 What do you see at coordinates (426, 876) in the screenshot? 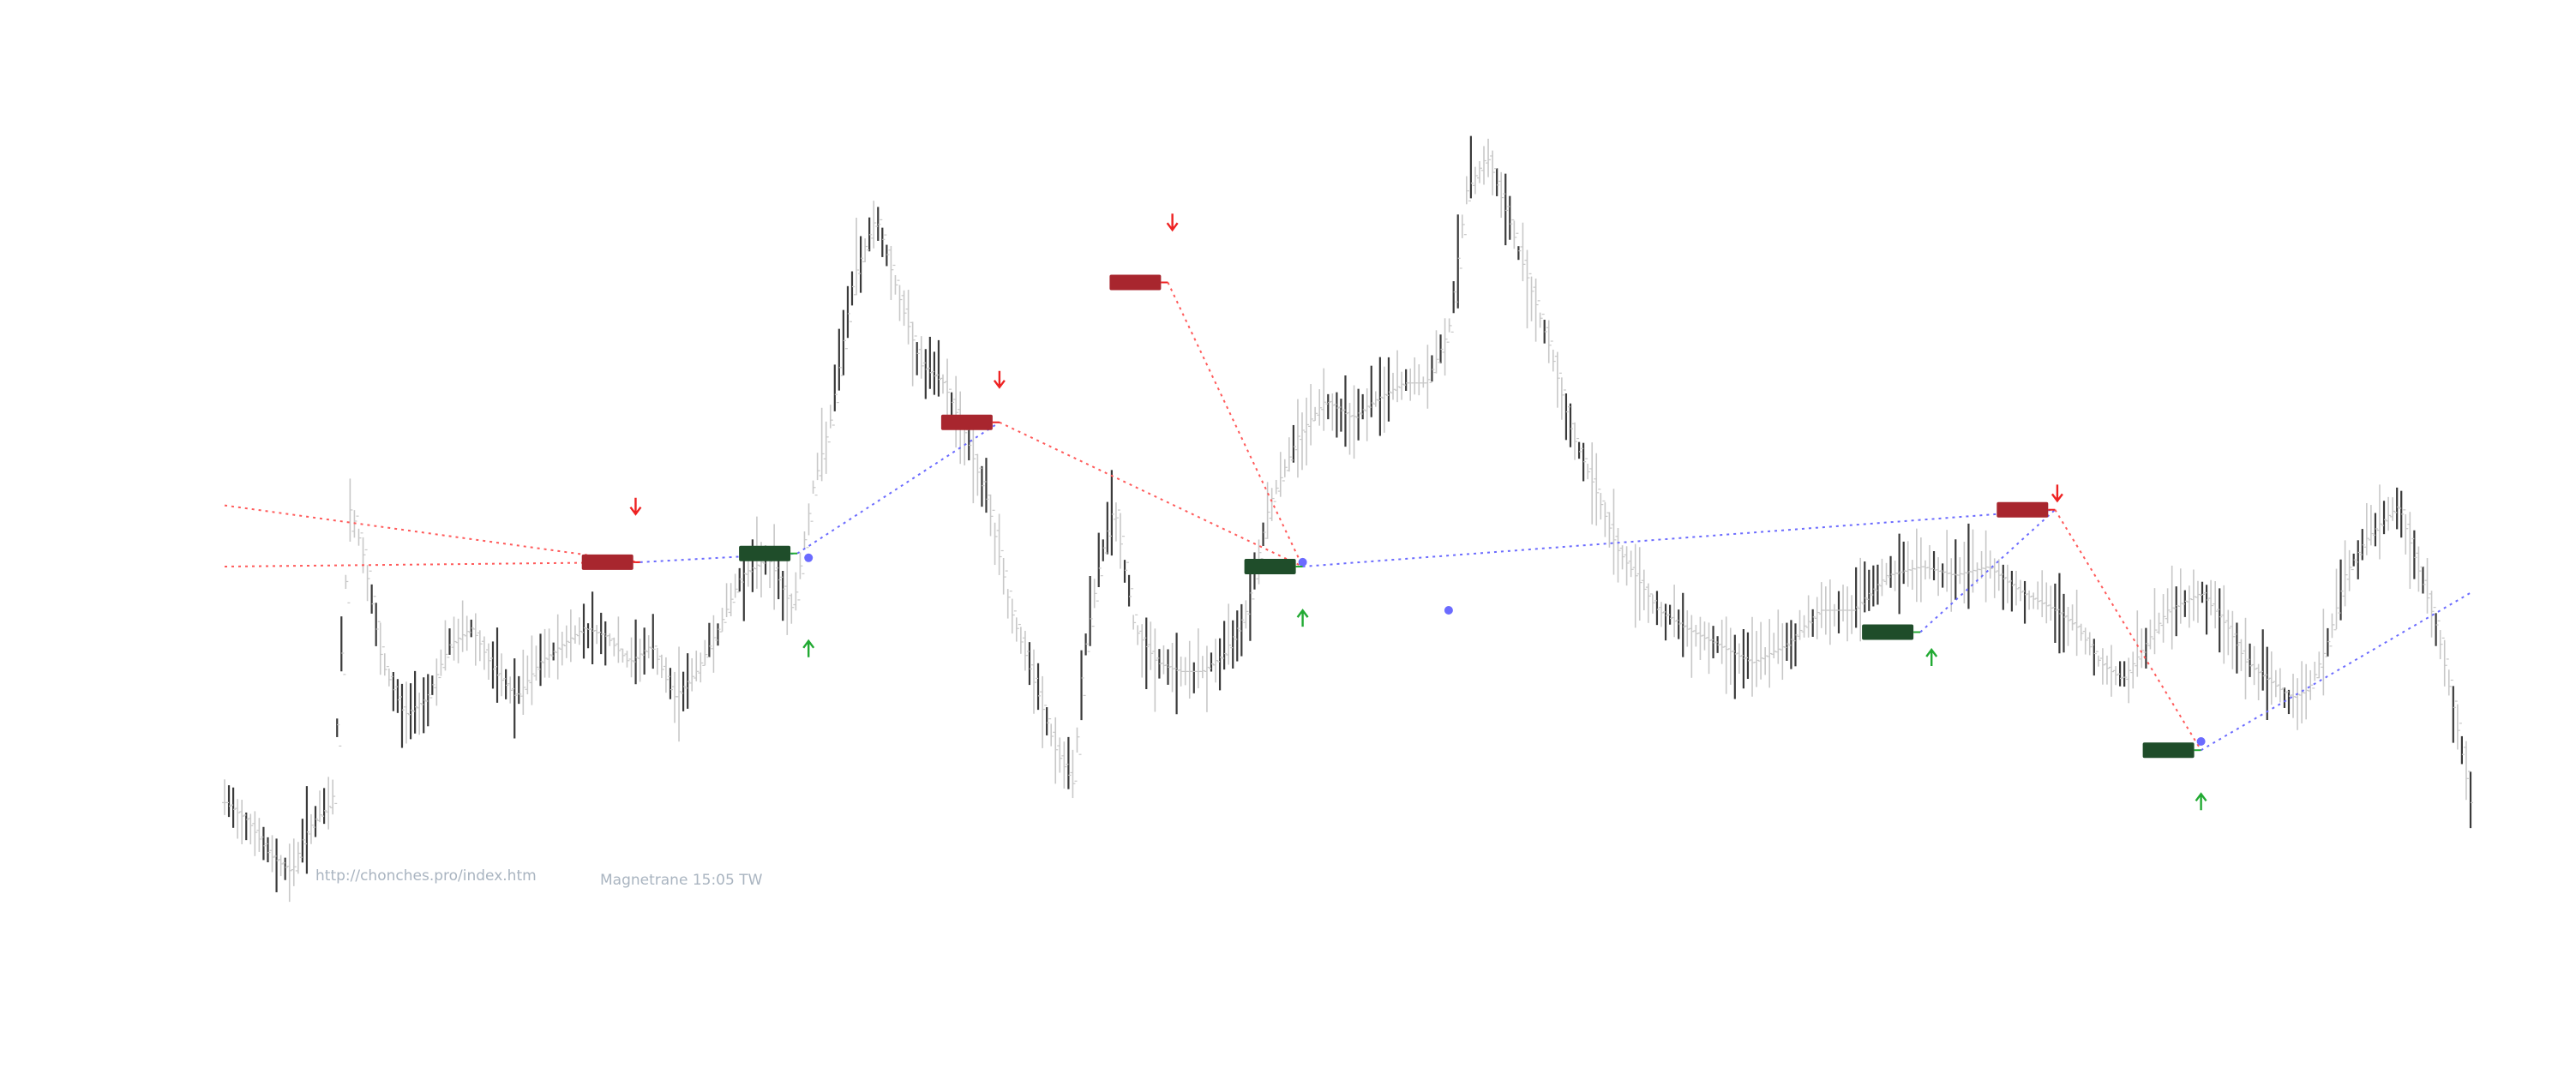
I see `footer-url: http://chonches.pro/index.htm` at bounding box center [426, 876].